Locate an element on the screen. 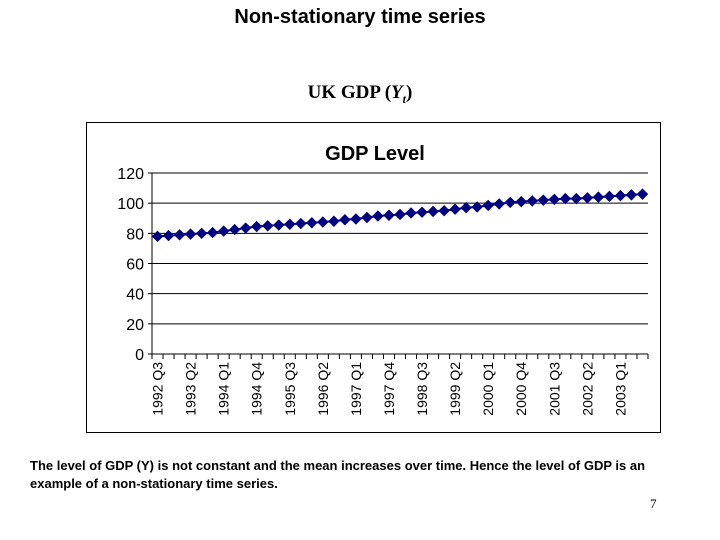 This screenshot has width=720, height=540. x-tick-label: 1997 Q4 is located at coordinates (389, 389).